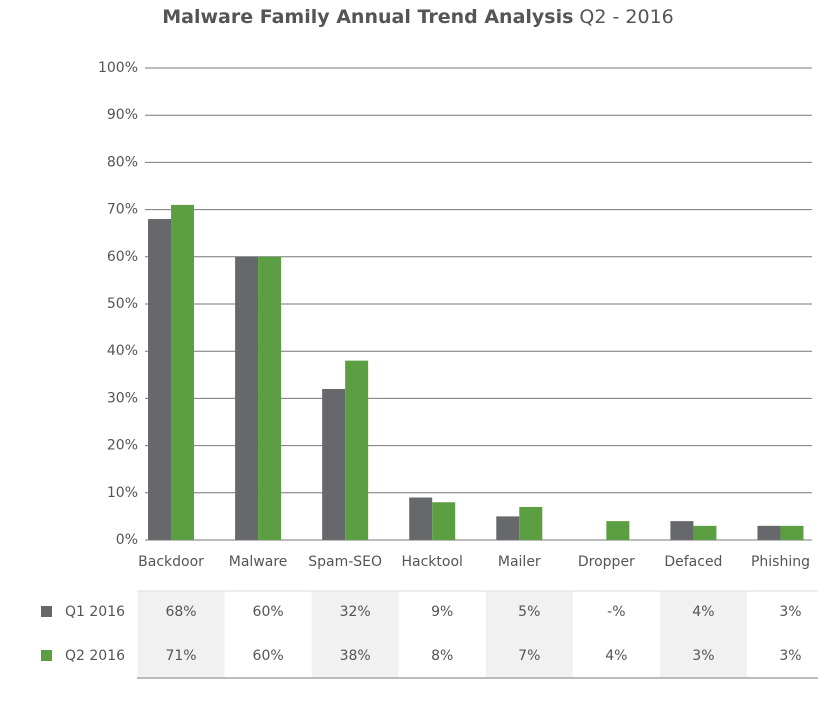 This screenshot has height=725, width=836. I want to click on table-cell: -%, so click(616, 612).